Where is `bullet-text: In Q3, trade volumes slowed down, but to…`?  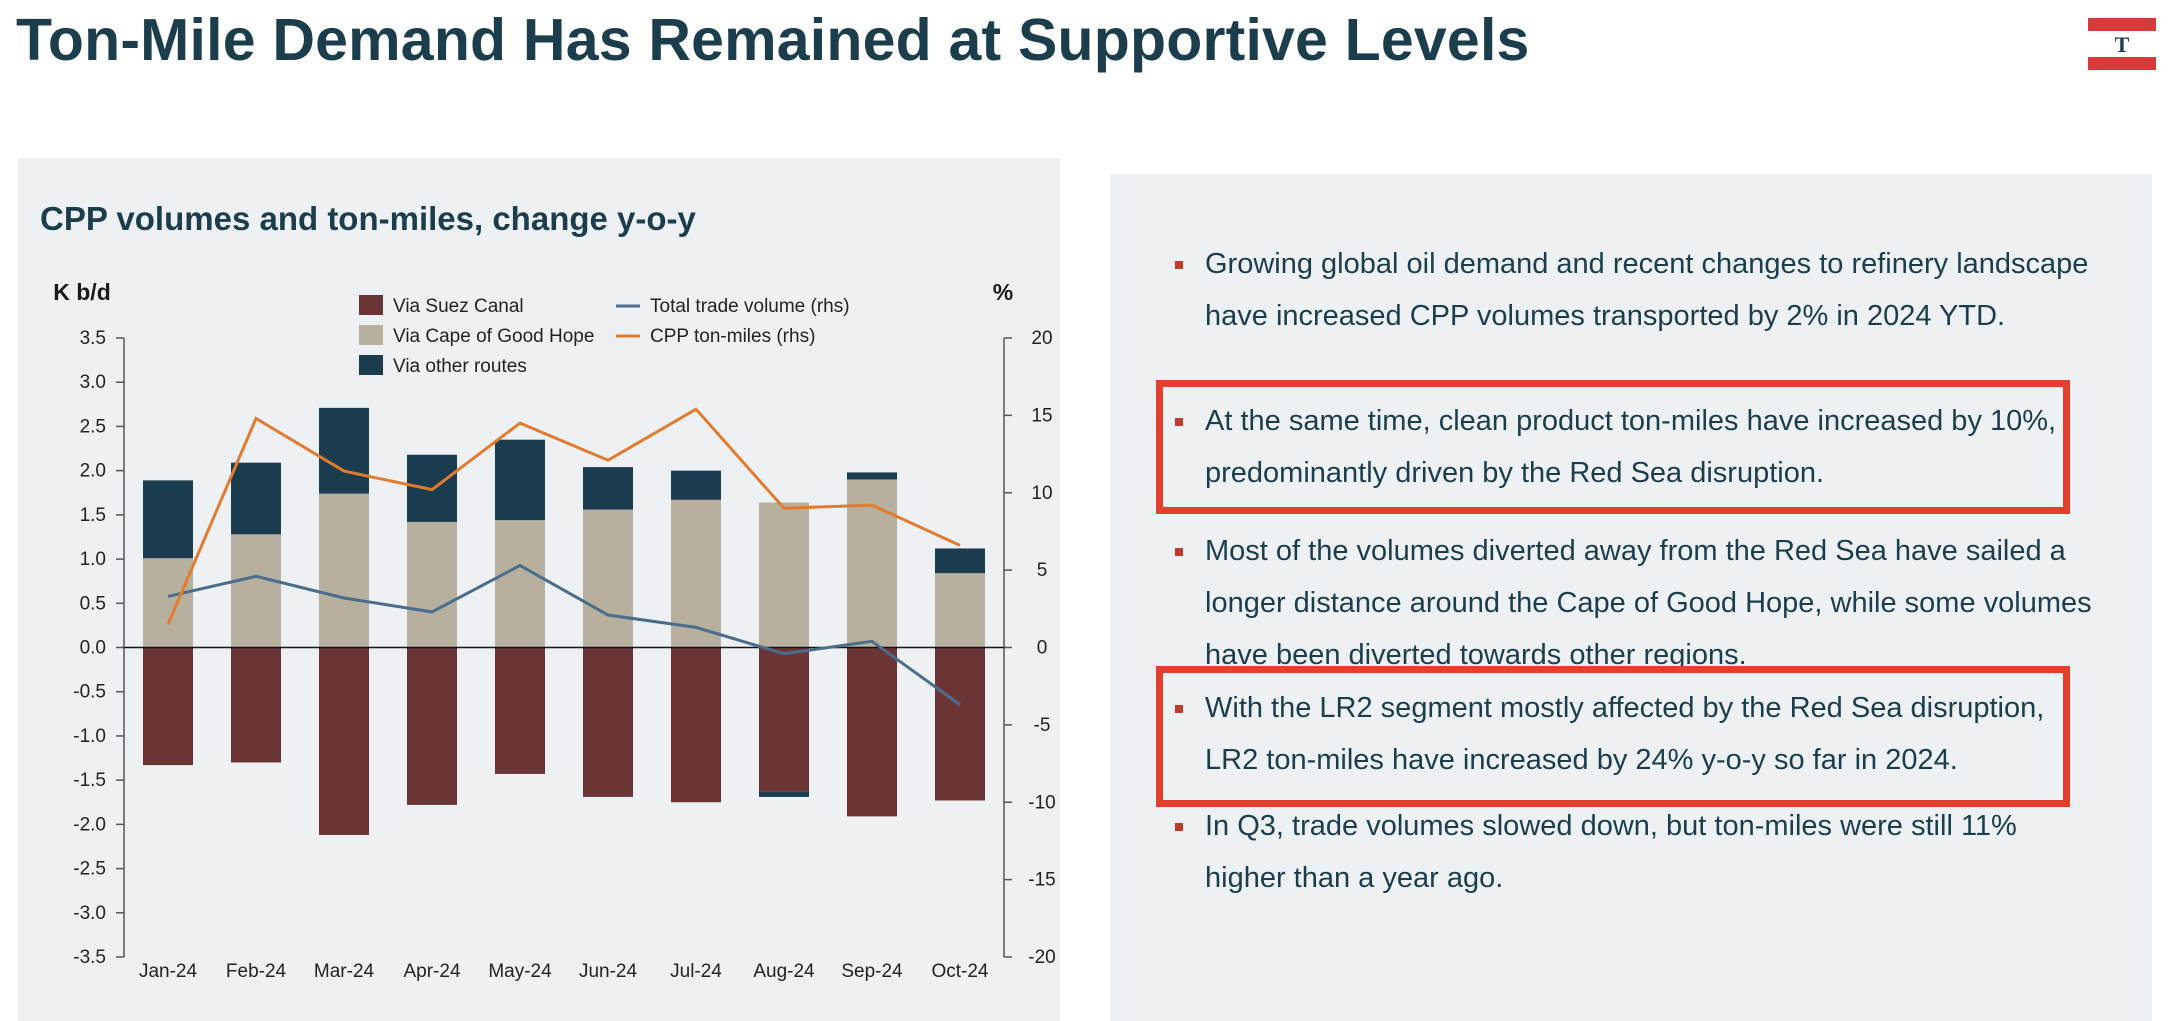
bullet-text: In Q3, trade volumes slowed down, but to… is located at coordinates (1611, 852).